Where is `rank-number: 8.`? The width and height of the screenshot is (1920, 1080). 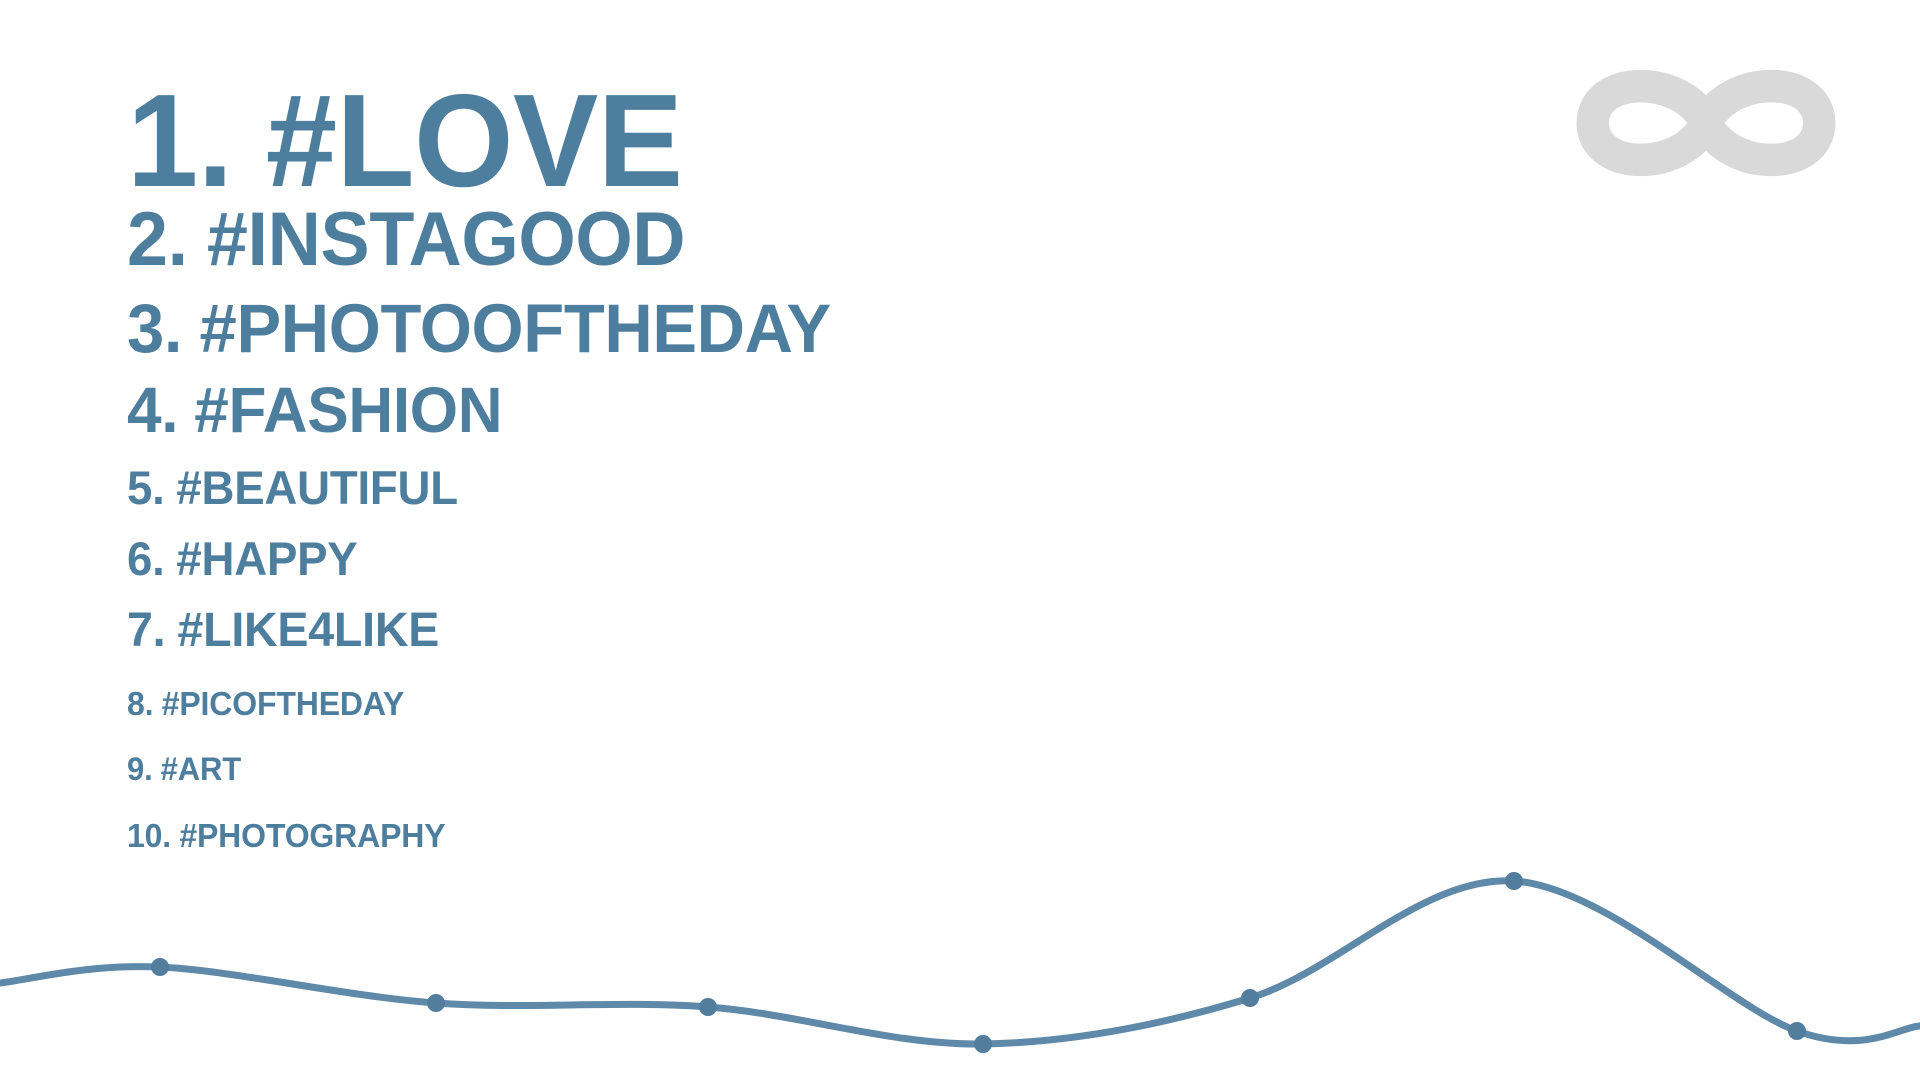
rank-number: 8. is located at coordinates (140, 703).